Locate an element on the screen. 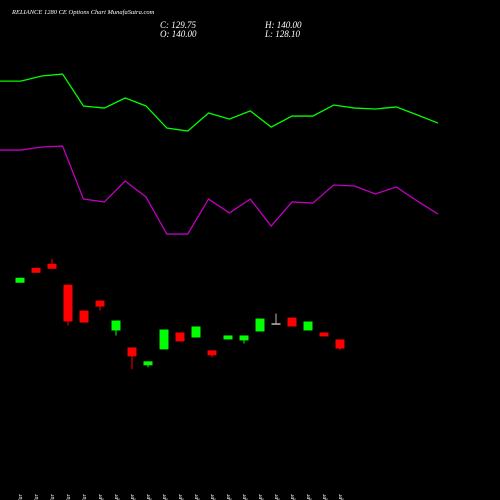 This screenshot has height=500, width=500. line-series is located at coordinates (219, 102).